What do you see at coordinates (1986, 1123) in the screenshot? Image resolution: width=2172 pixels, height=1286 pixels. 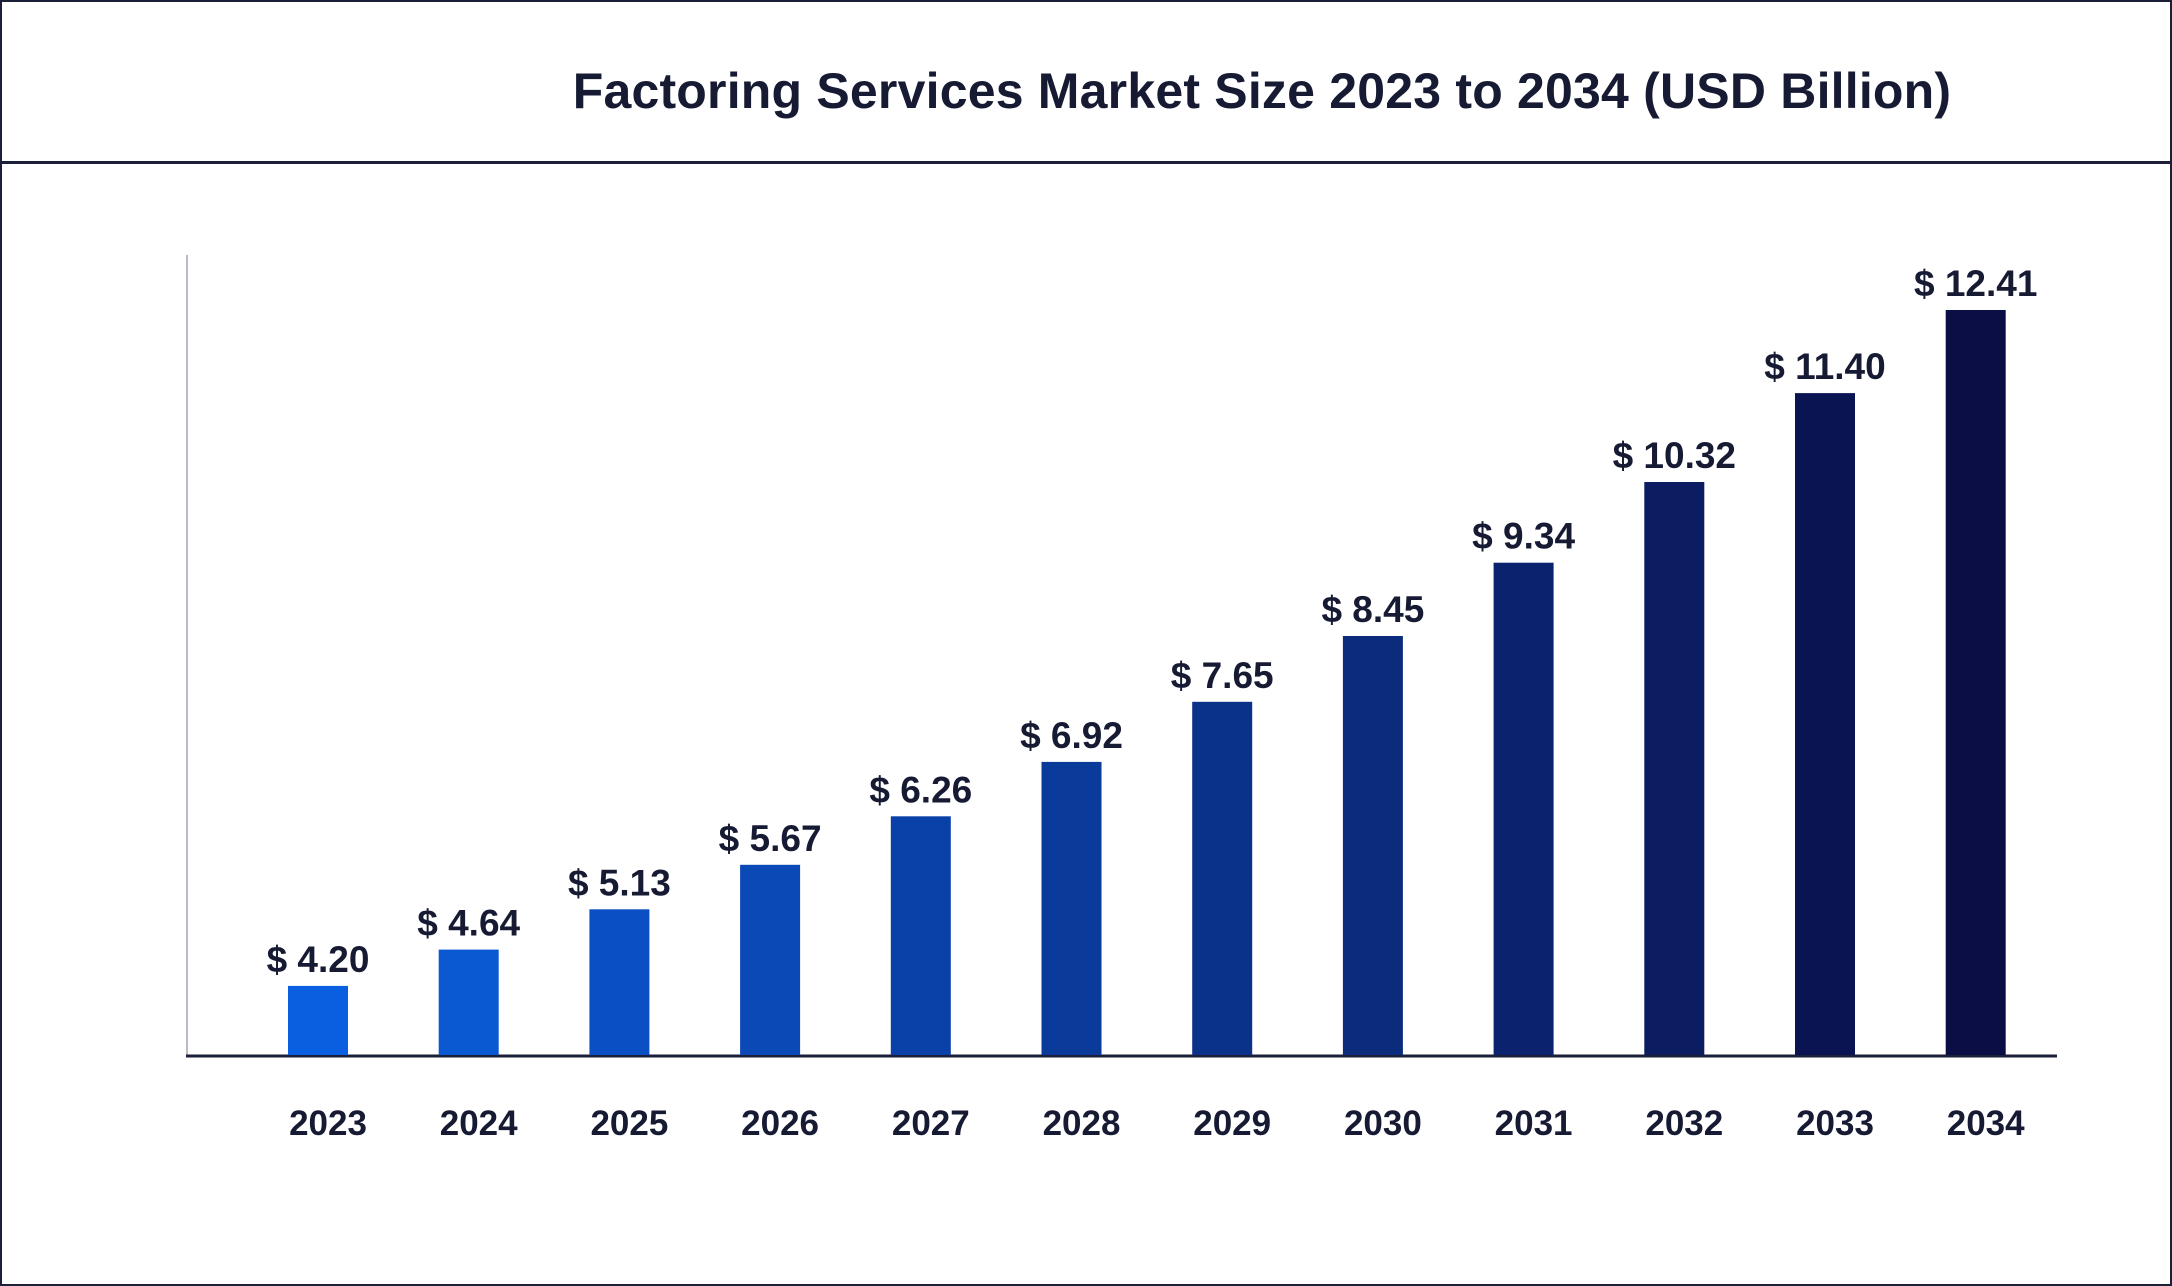 I see `x-tick-label-2034: 2034` at bounding box center [1986, 1123].